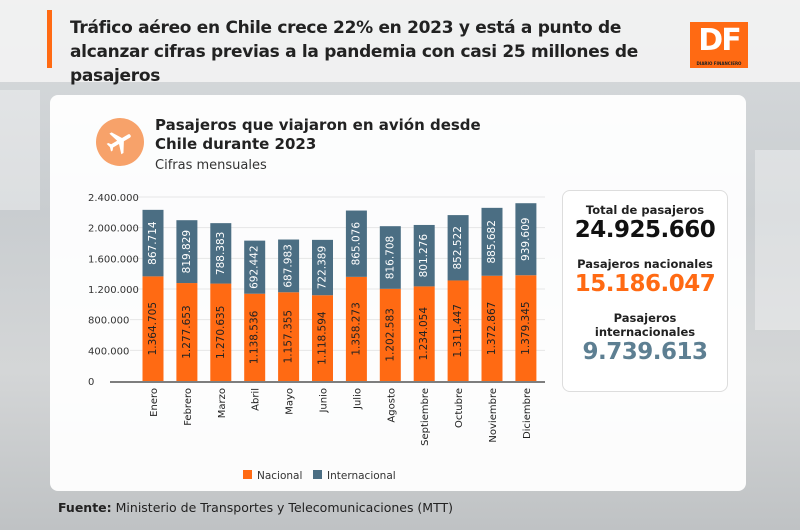 The image size is (800, 530). I want to click on data-label: 939.609, so click(526, 239).